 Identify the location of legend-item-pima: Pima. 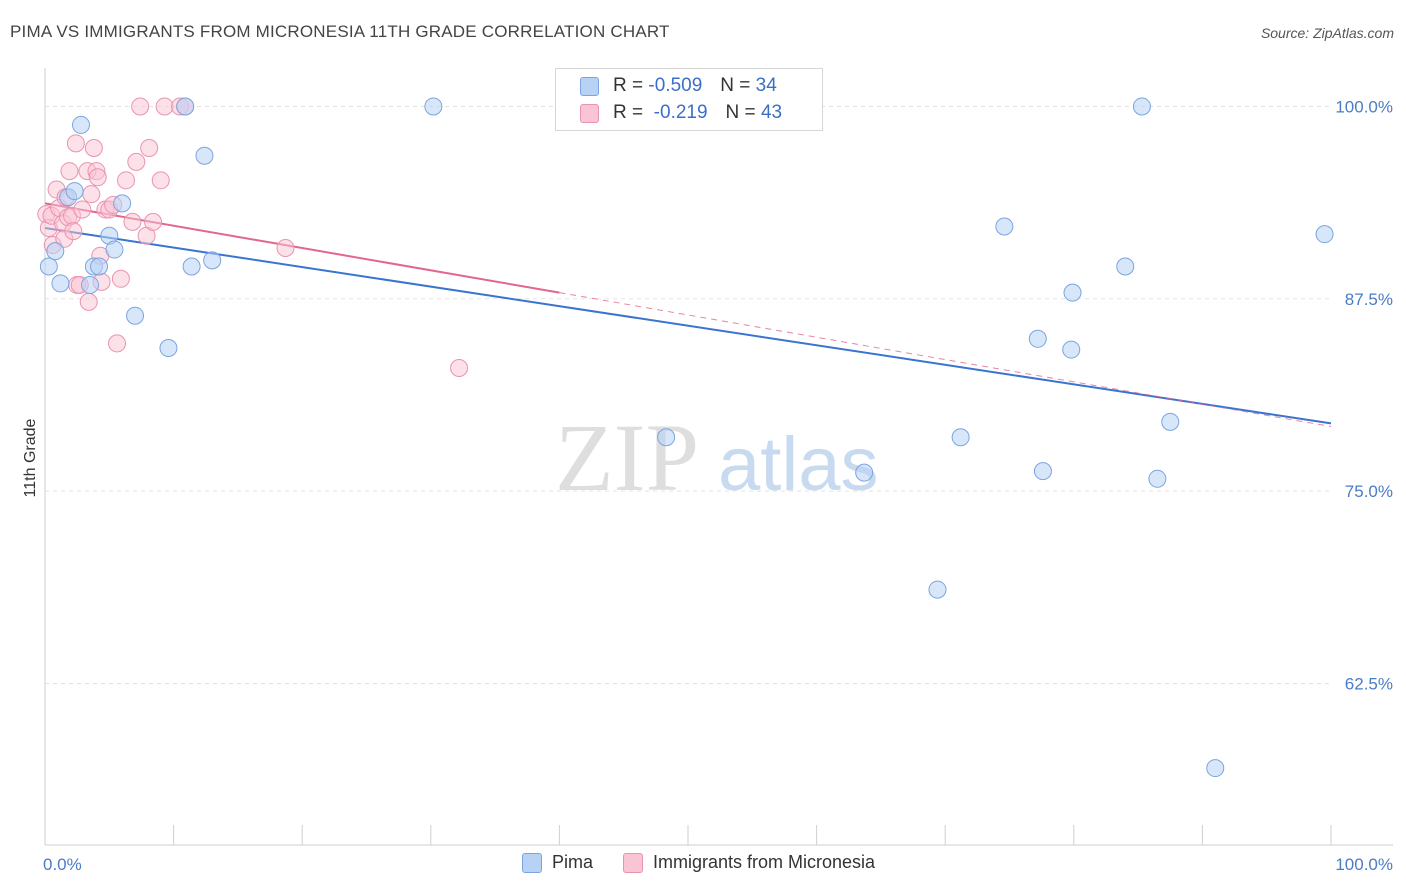
(557, 862).